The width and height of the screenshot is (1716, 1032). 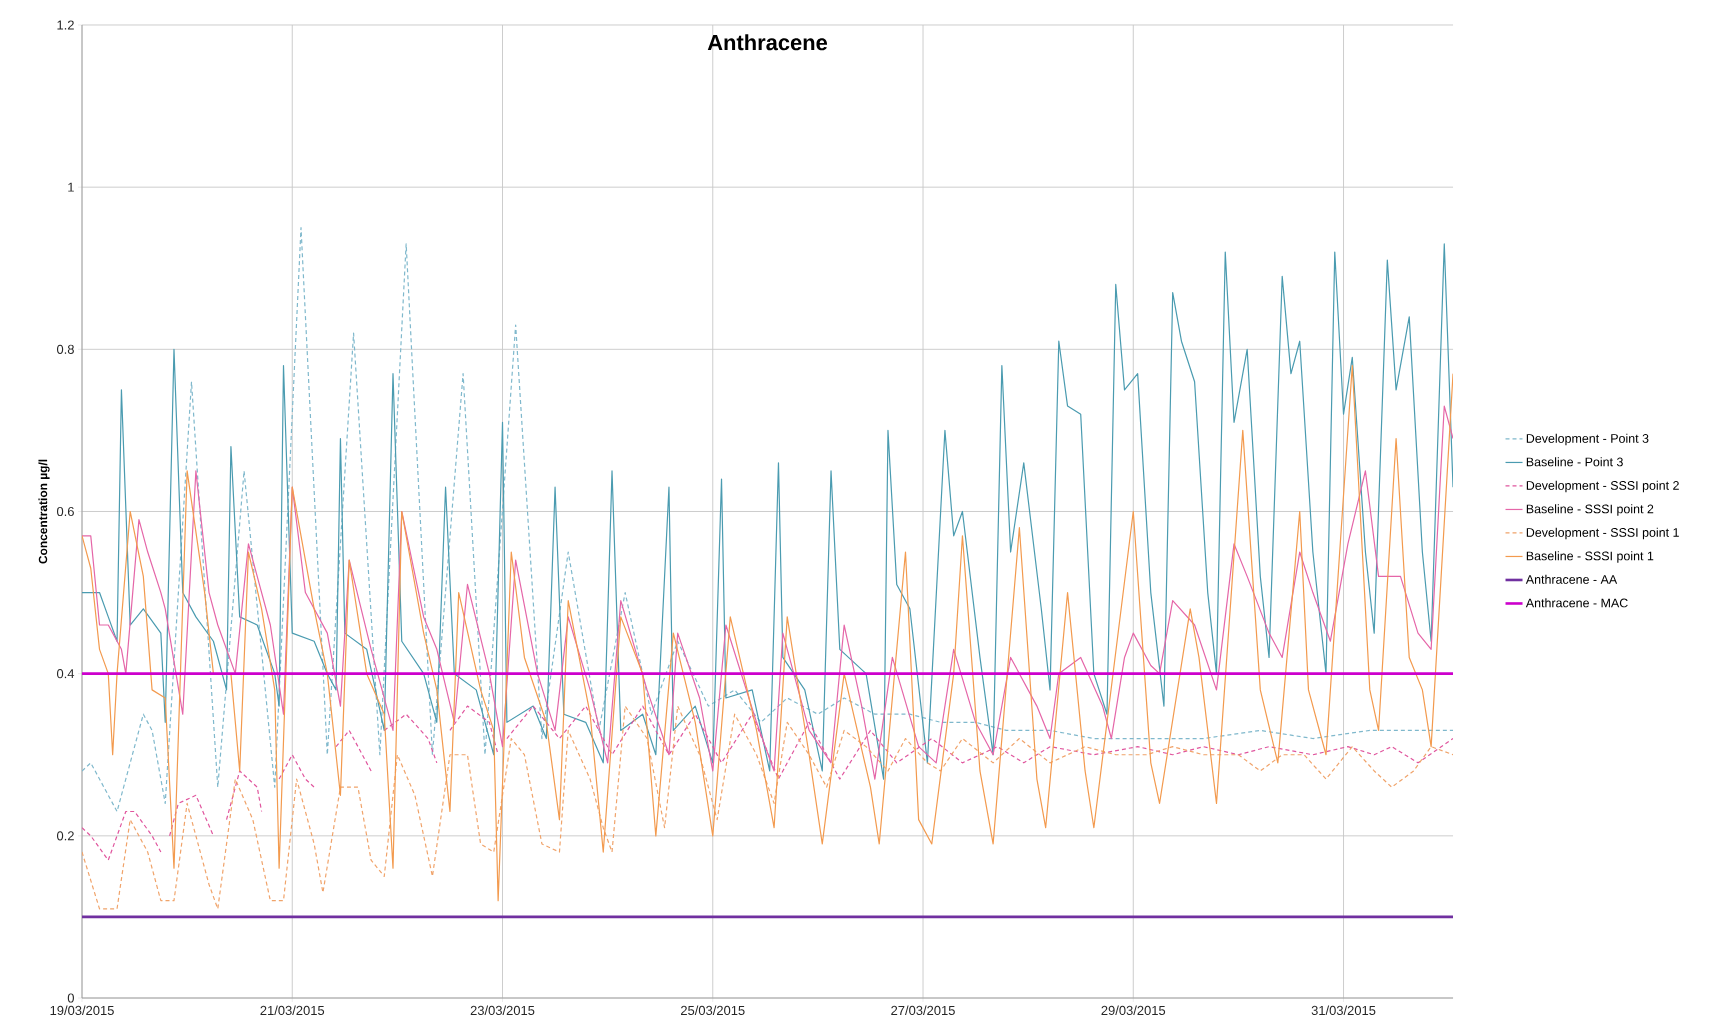 I want to click on x-tick-label: 27/03/2015, so click(x=923, y=1010).